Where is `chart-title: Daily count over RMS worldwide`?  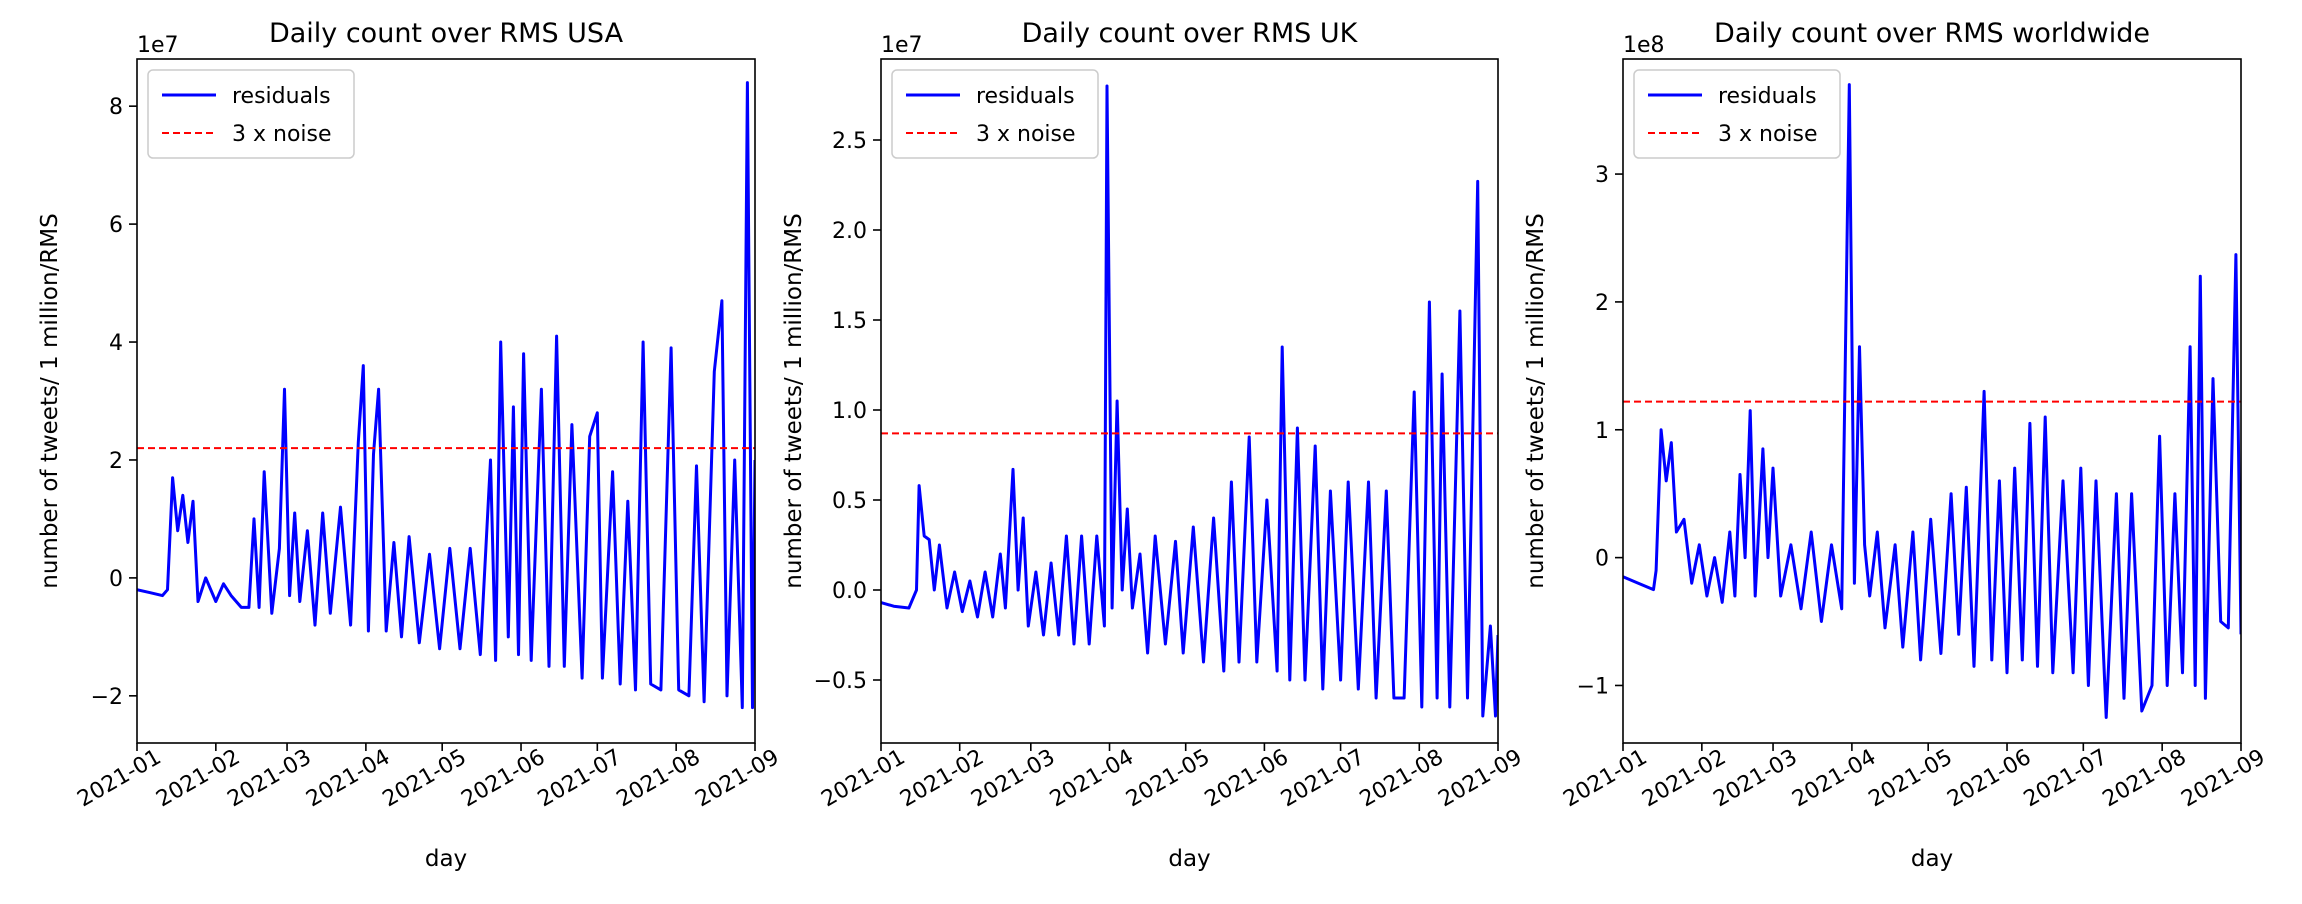
chart-title: Daily count over RMS worldwide is located at coordinates (1932, 33).